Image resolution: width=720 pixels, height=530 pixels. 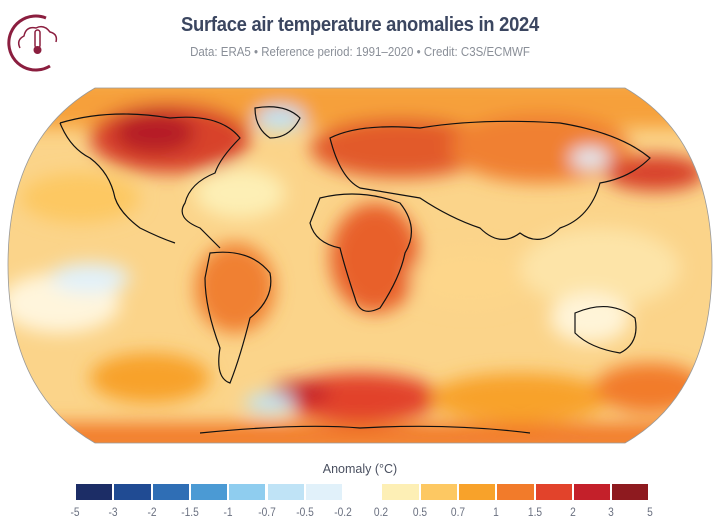 I want to click on legend-tick-label: 0.2, so click(x=381, y=512).